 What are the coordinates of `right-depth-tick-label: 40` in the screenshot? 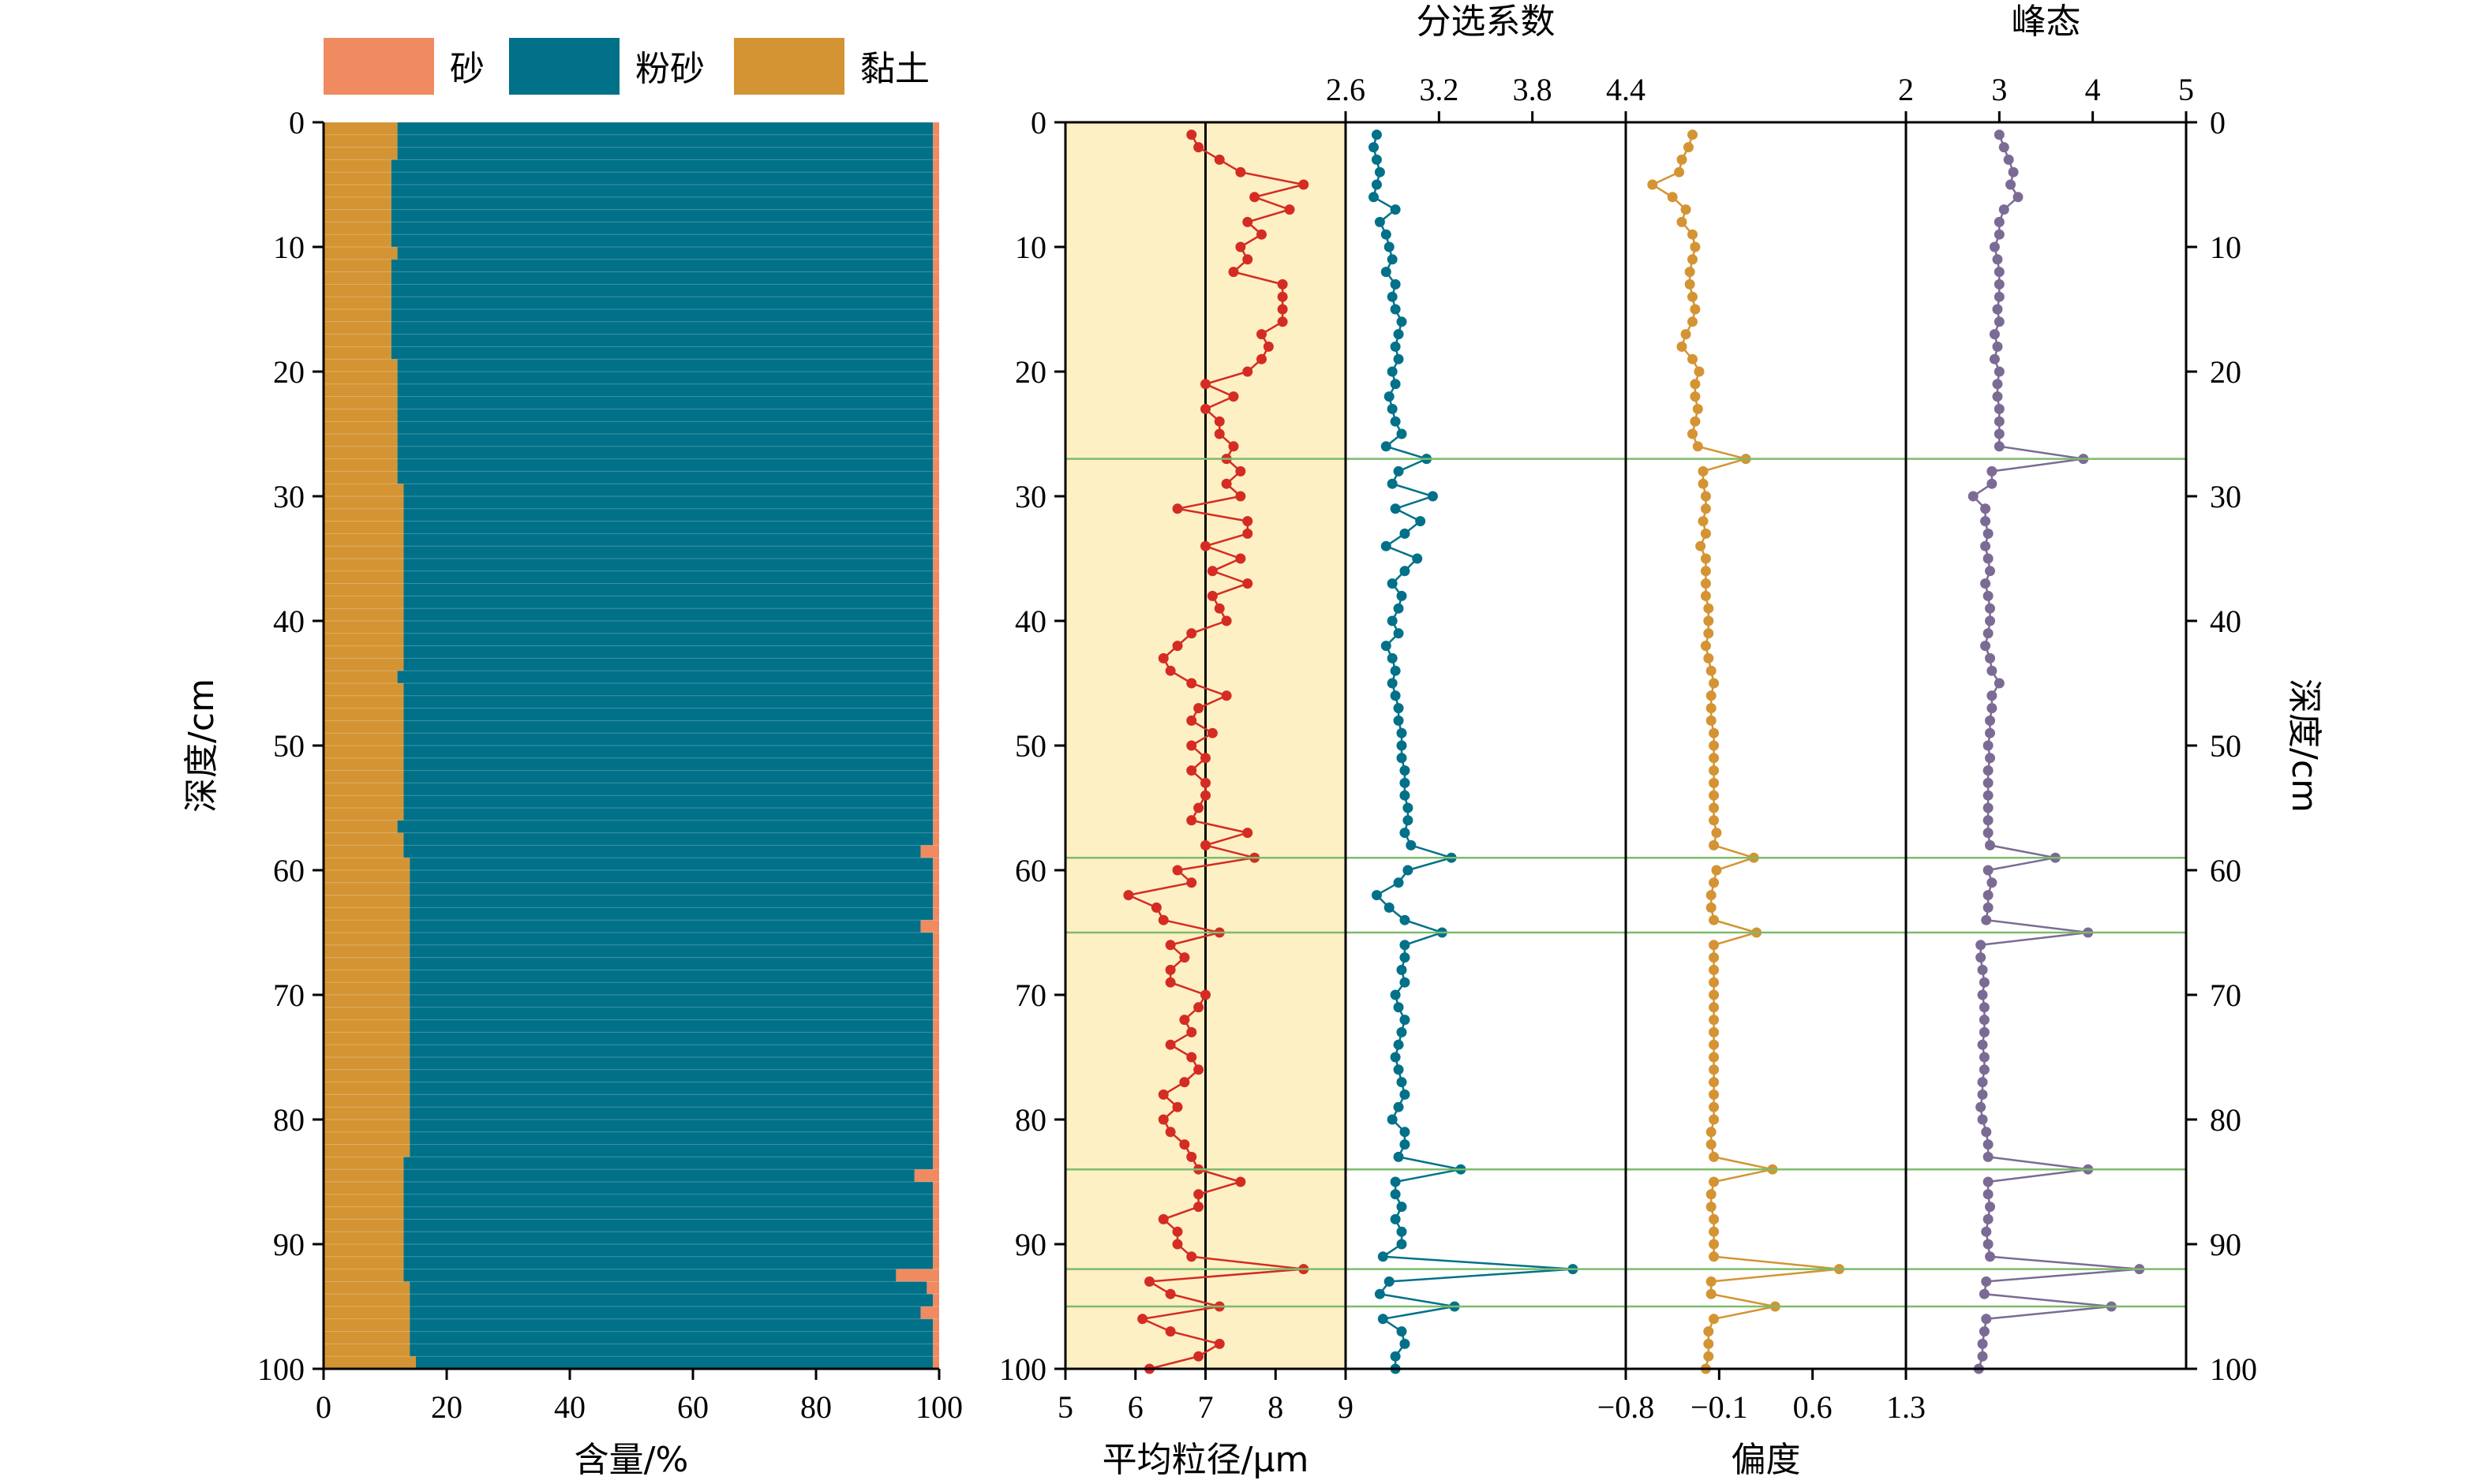 It's located at (2225, 621).